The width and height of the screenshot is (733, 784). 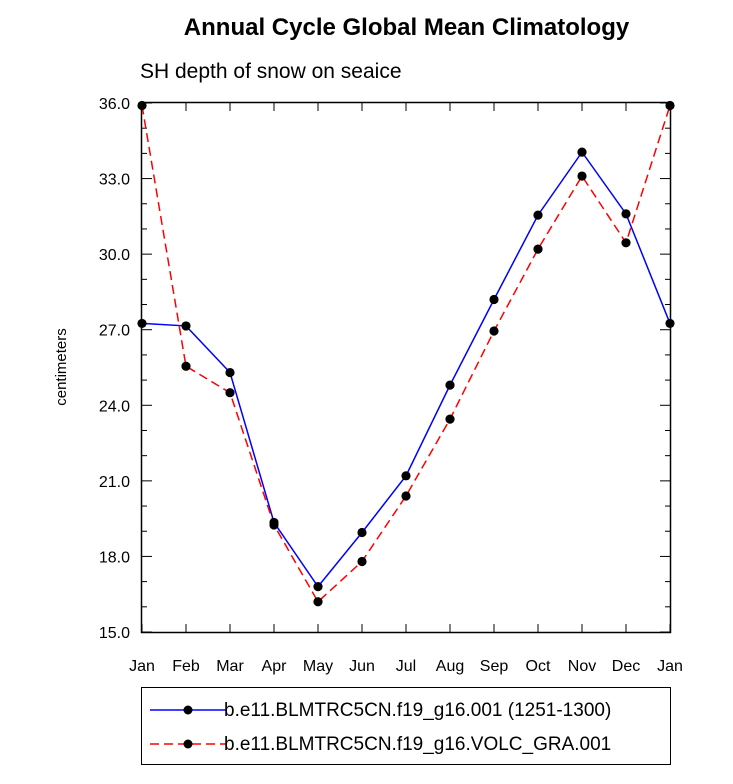 I want to click on y-tick-label: 33.0, so click(x=114, y=180).